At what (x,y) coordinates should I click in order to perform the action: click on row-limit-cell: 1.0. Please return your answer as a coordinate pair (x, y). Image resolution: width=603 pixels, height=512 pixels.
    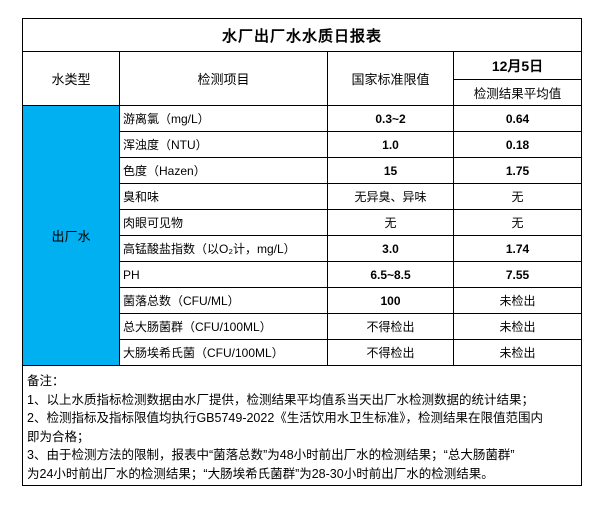
    Looking at the image, I should click on (390, 144).